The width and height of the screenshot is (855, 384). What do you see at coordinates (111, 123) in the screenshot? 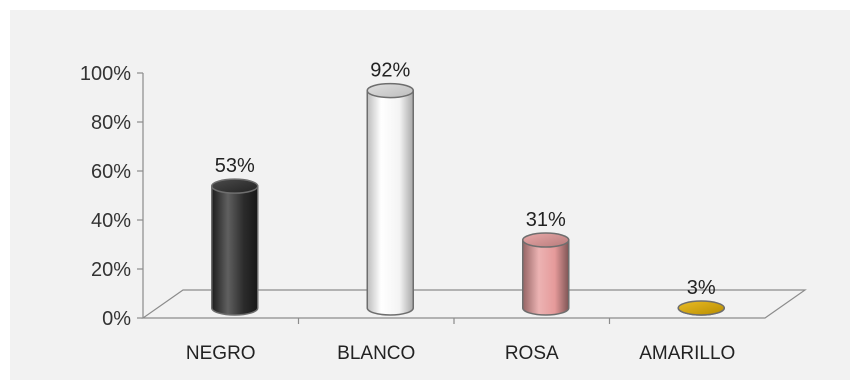
I see `y-tick-label: 80%` at bounding box center [111, 123].